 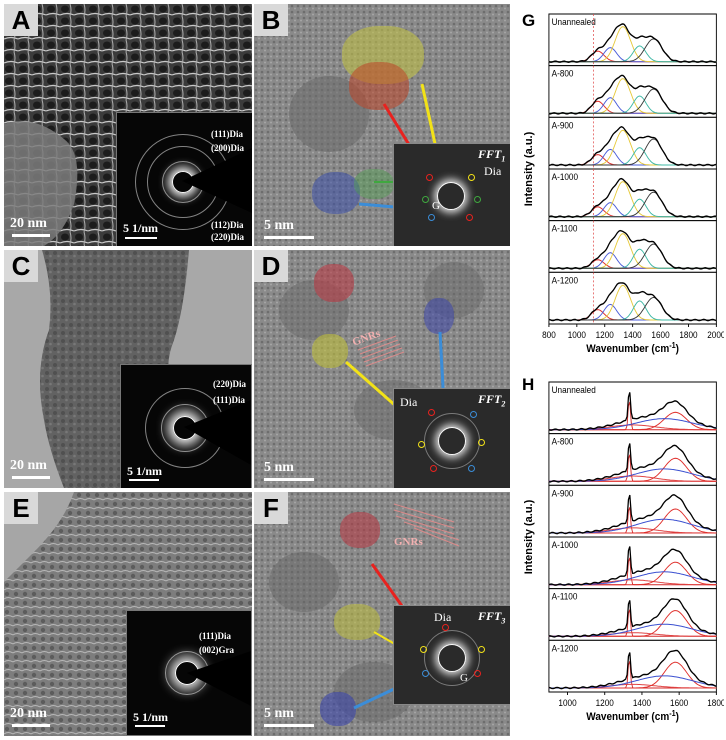 What do you see at coordinates (382, 614) in the screenshot?
I see `panel-f-hrtem-image: GNRs FFT3 Dia G F 5 nm` at bounding box center [382, 614].